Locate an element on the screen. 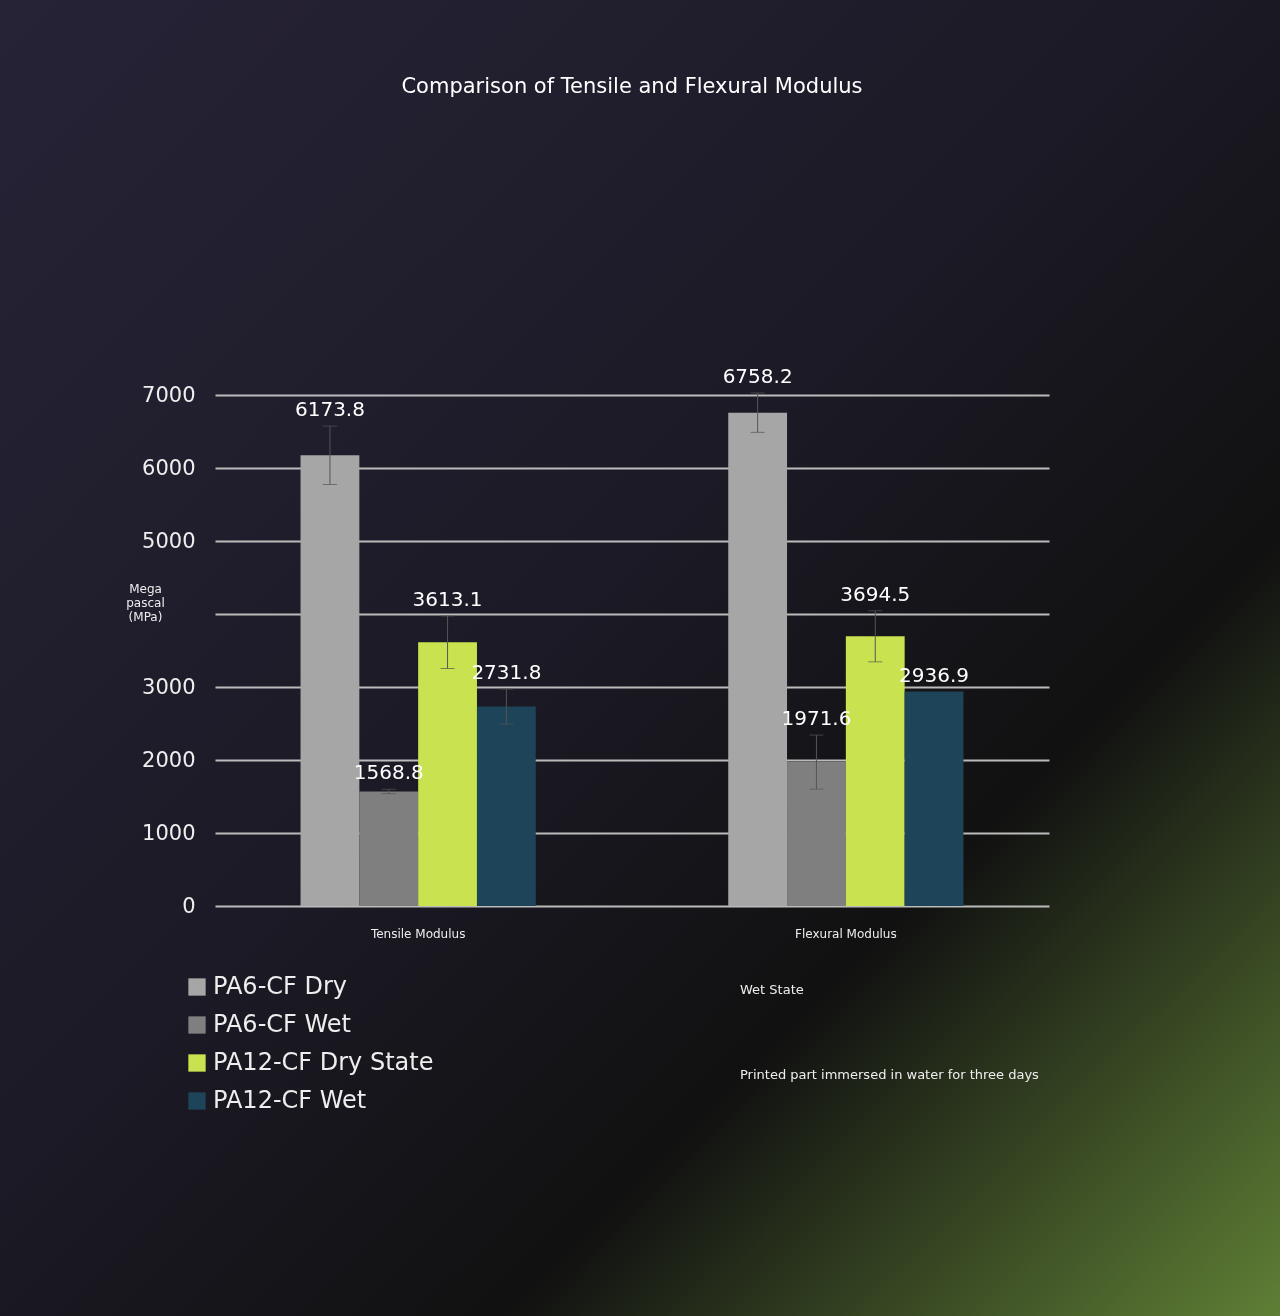  data-label: 6173.8 is located at coordinates (329, 409).